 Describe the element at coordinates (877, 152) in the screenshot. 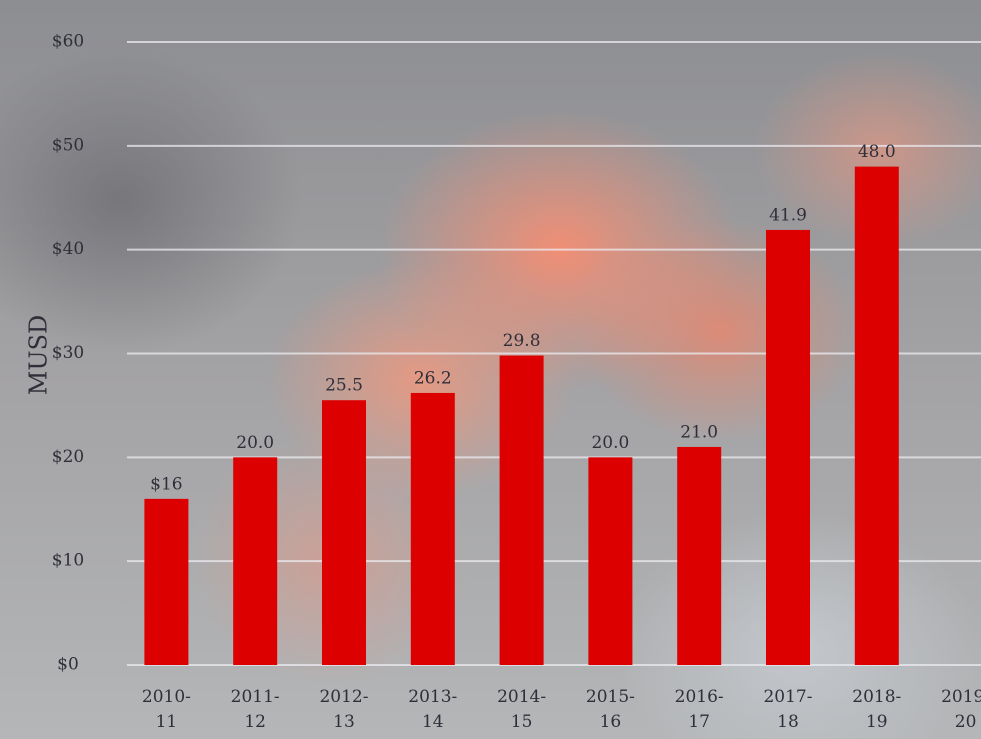

I see `value-label: 48.0` at that location.